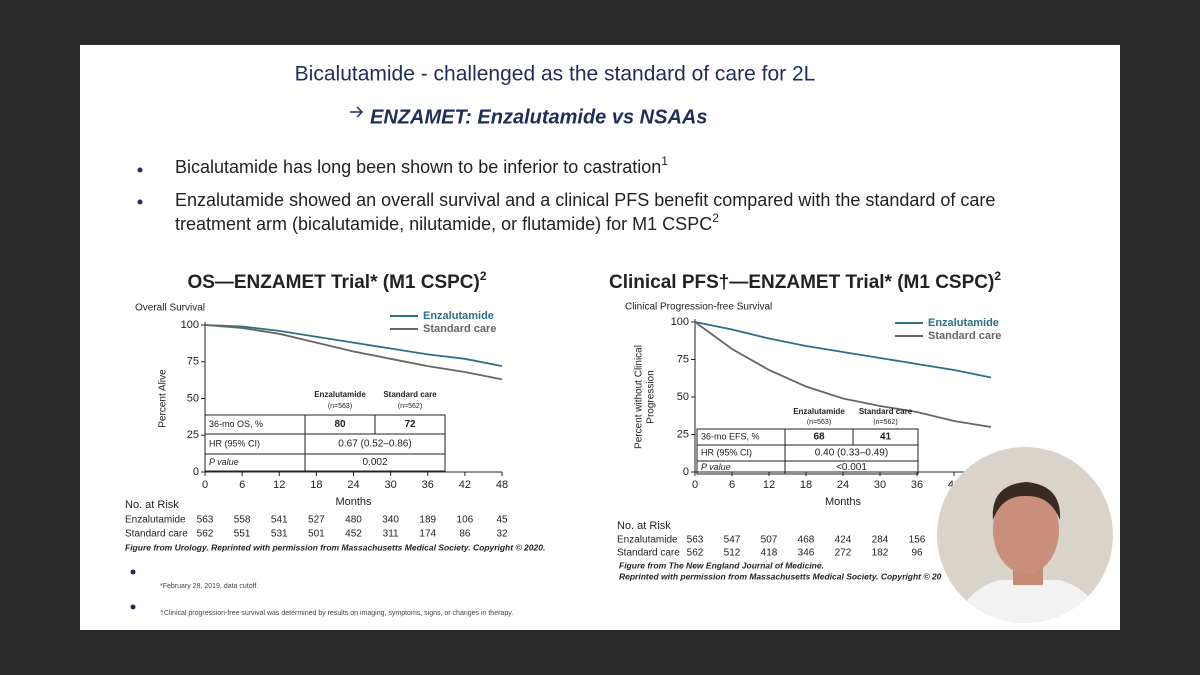 The height and width of the screenshot is (675, 1200). What do you see at coordinates (170, 308) in the screenshot?
I see `y-axis-title: Overall Survival` at bounding box center [170, 308].